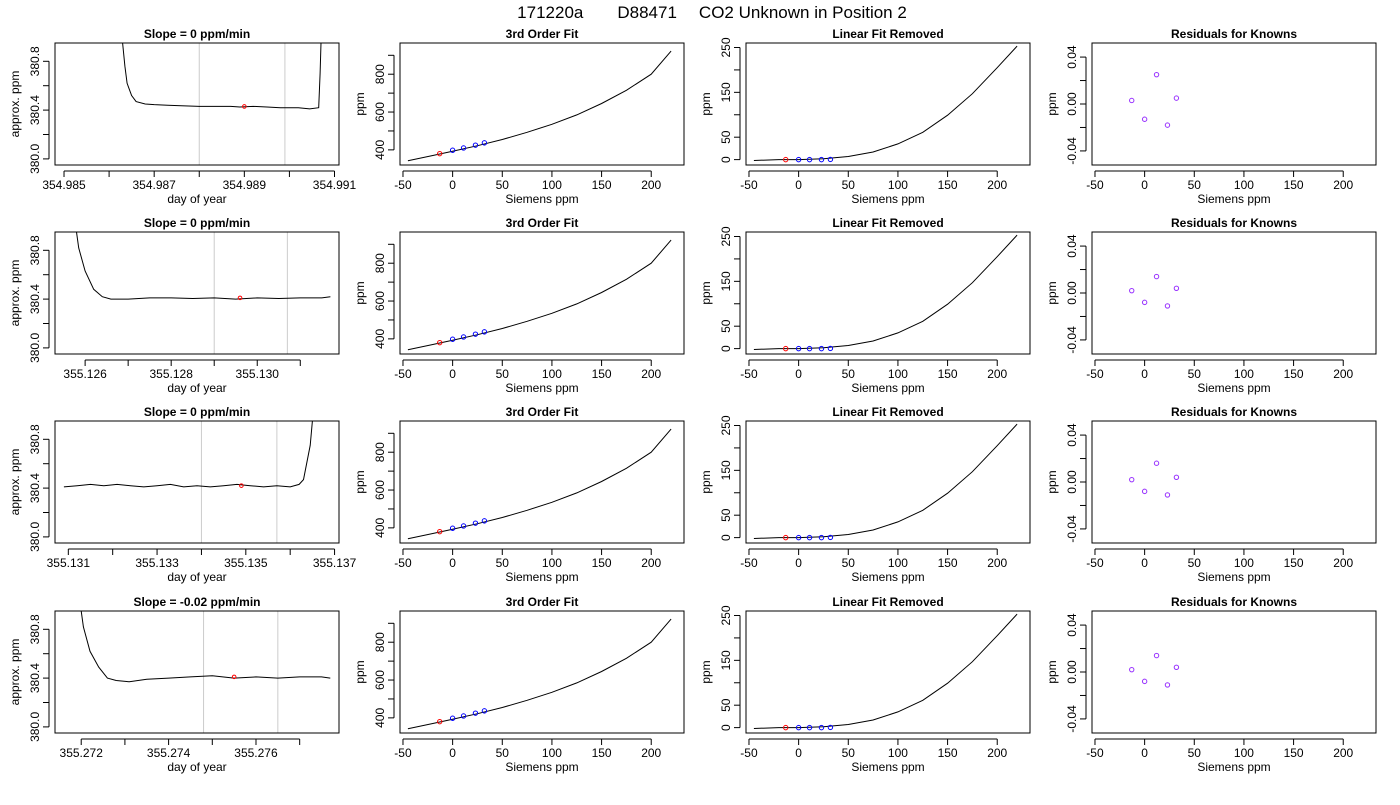 This screenshot has height=805, width=1400. I want to click on y-tick-label: 50, so click(726, 705).